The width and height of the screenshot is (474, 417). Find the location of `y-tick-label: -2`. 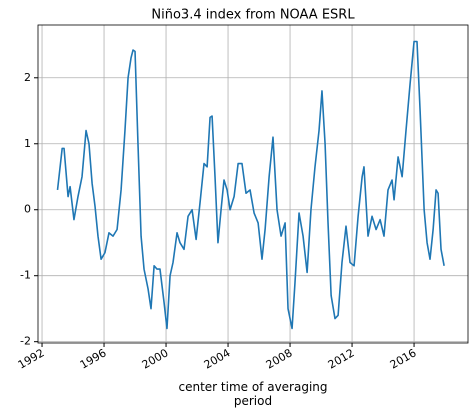

y-tick-label: -2 is located at coordinates (25, 341).